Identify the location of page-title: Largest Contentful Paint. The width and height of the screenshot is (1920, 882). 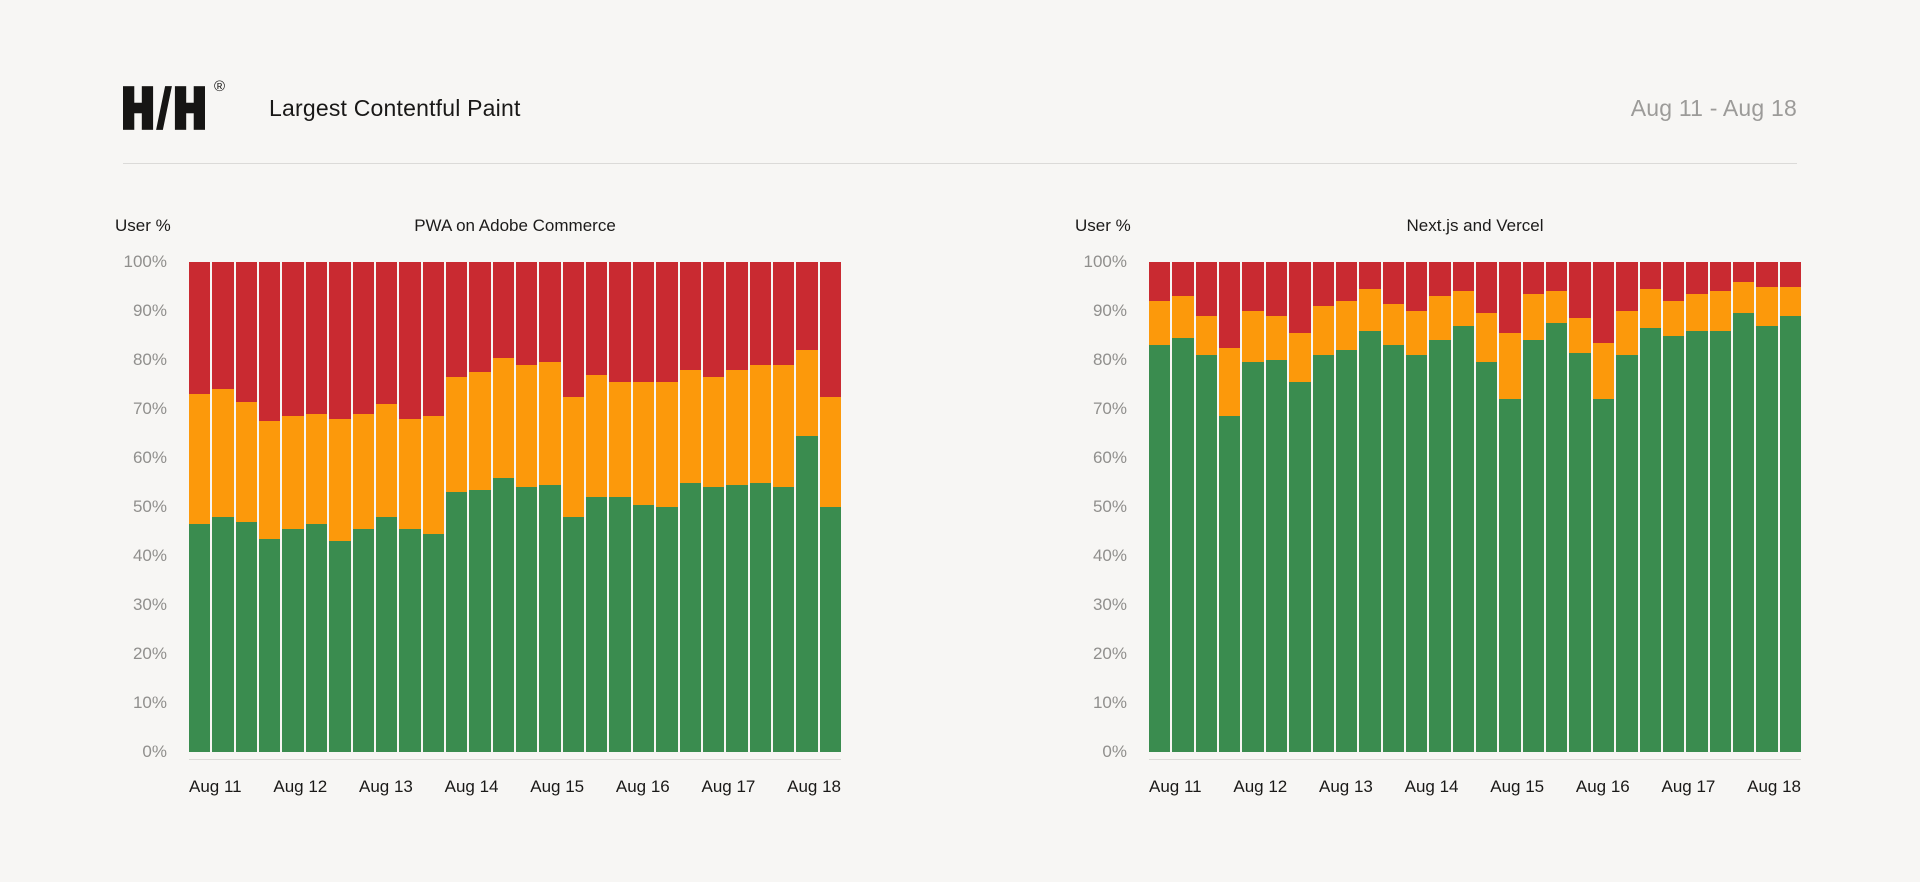
(395, 107).